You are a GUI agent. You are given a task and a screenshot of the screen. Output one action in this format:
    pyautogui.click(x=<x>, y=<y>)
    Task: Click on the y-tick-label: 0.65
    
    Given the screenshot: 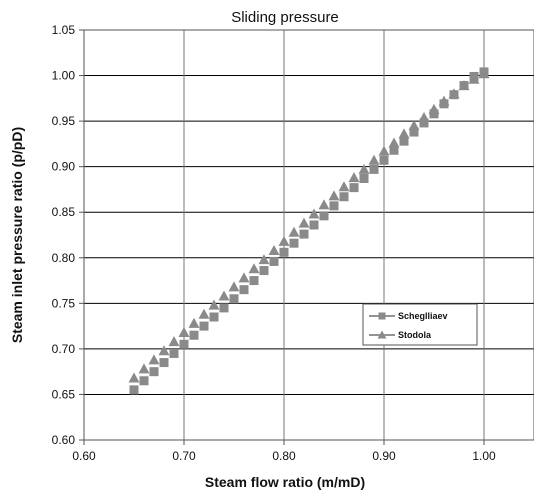 What is the action you would take?
    pyautogui.click(x=64, y=394)
    